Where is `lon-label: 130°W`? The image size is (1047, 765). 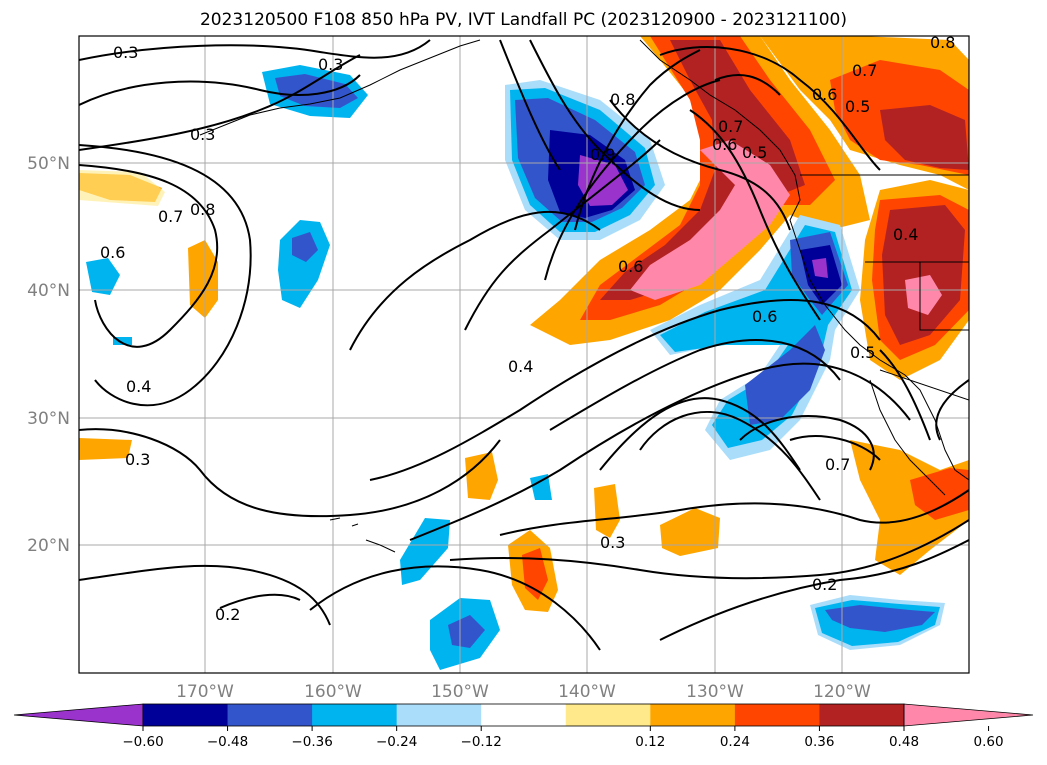
lon-label: 130°W is located at coordinates (715, 692).